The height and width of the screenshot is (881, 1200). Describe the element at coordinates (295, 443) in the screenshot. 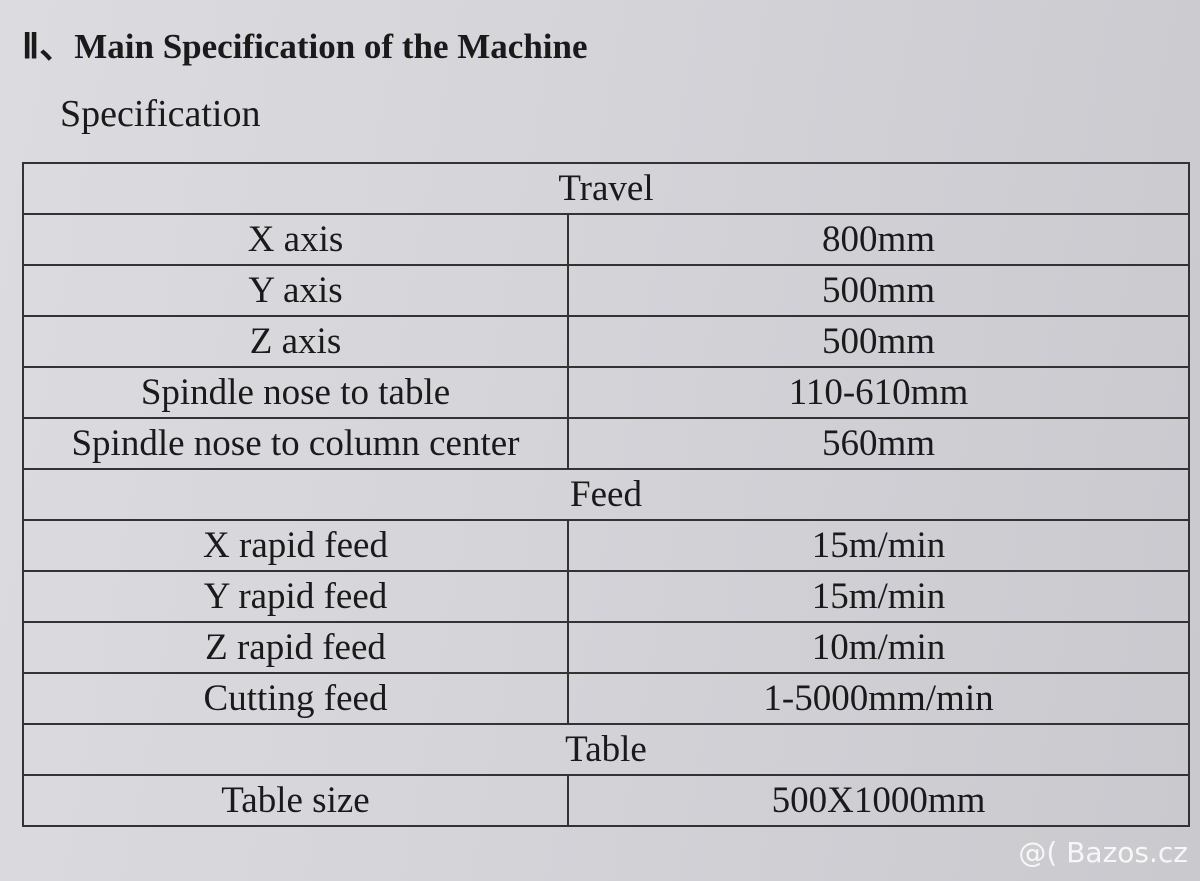

I see `spec-label: Spindle nose to column center` at that location.